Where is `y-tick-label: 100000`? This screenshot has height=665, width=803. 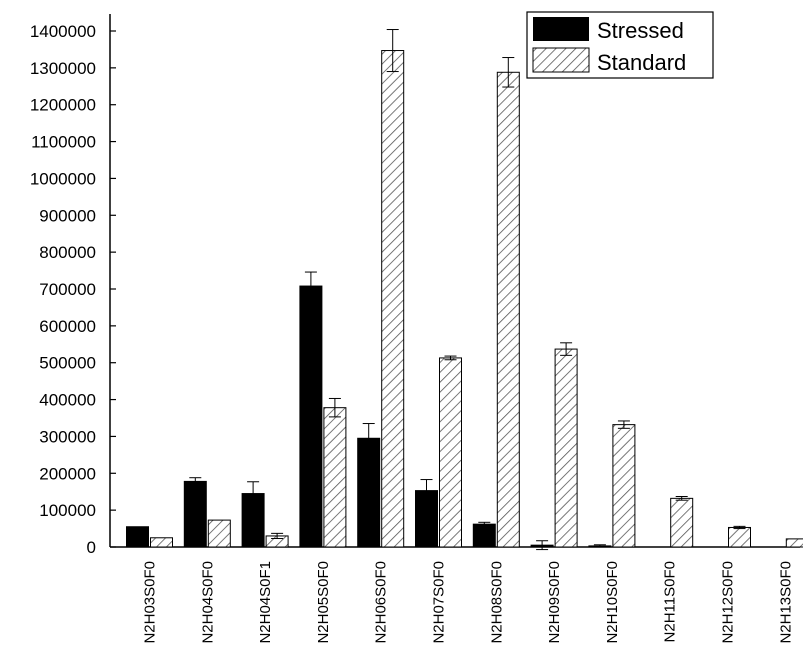
y-tick-label: 100000 is located at coordinates (67, 510).